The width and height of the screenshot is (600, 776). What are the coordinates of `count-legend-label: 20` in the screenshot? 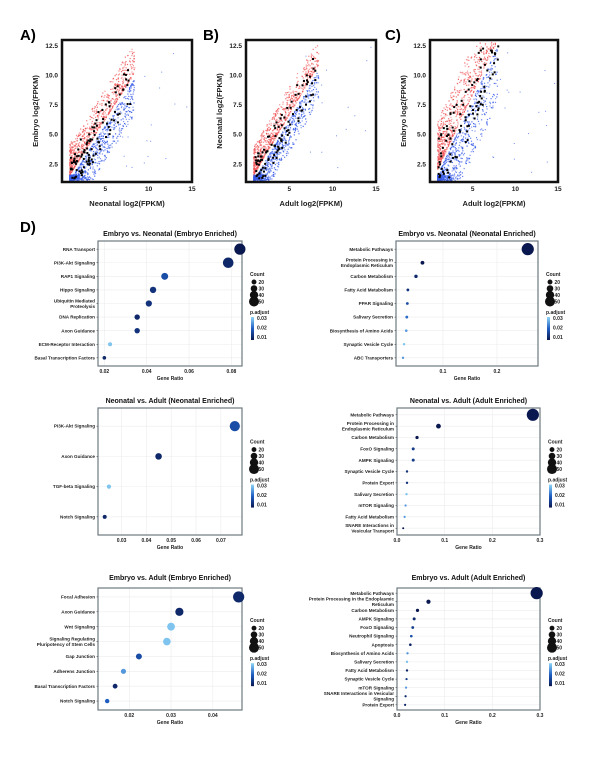 It's located at (262, 451).